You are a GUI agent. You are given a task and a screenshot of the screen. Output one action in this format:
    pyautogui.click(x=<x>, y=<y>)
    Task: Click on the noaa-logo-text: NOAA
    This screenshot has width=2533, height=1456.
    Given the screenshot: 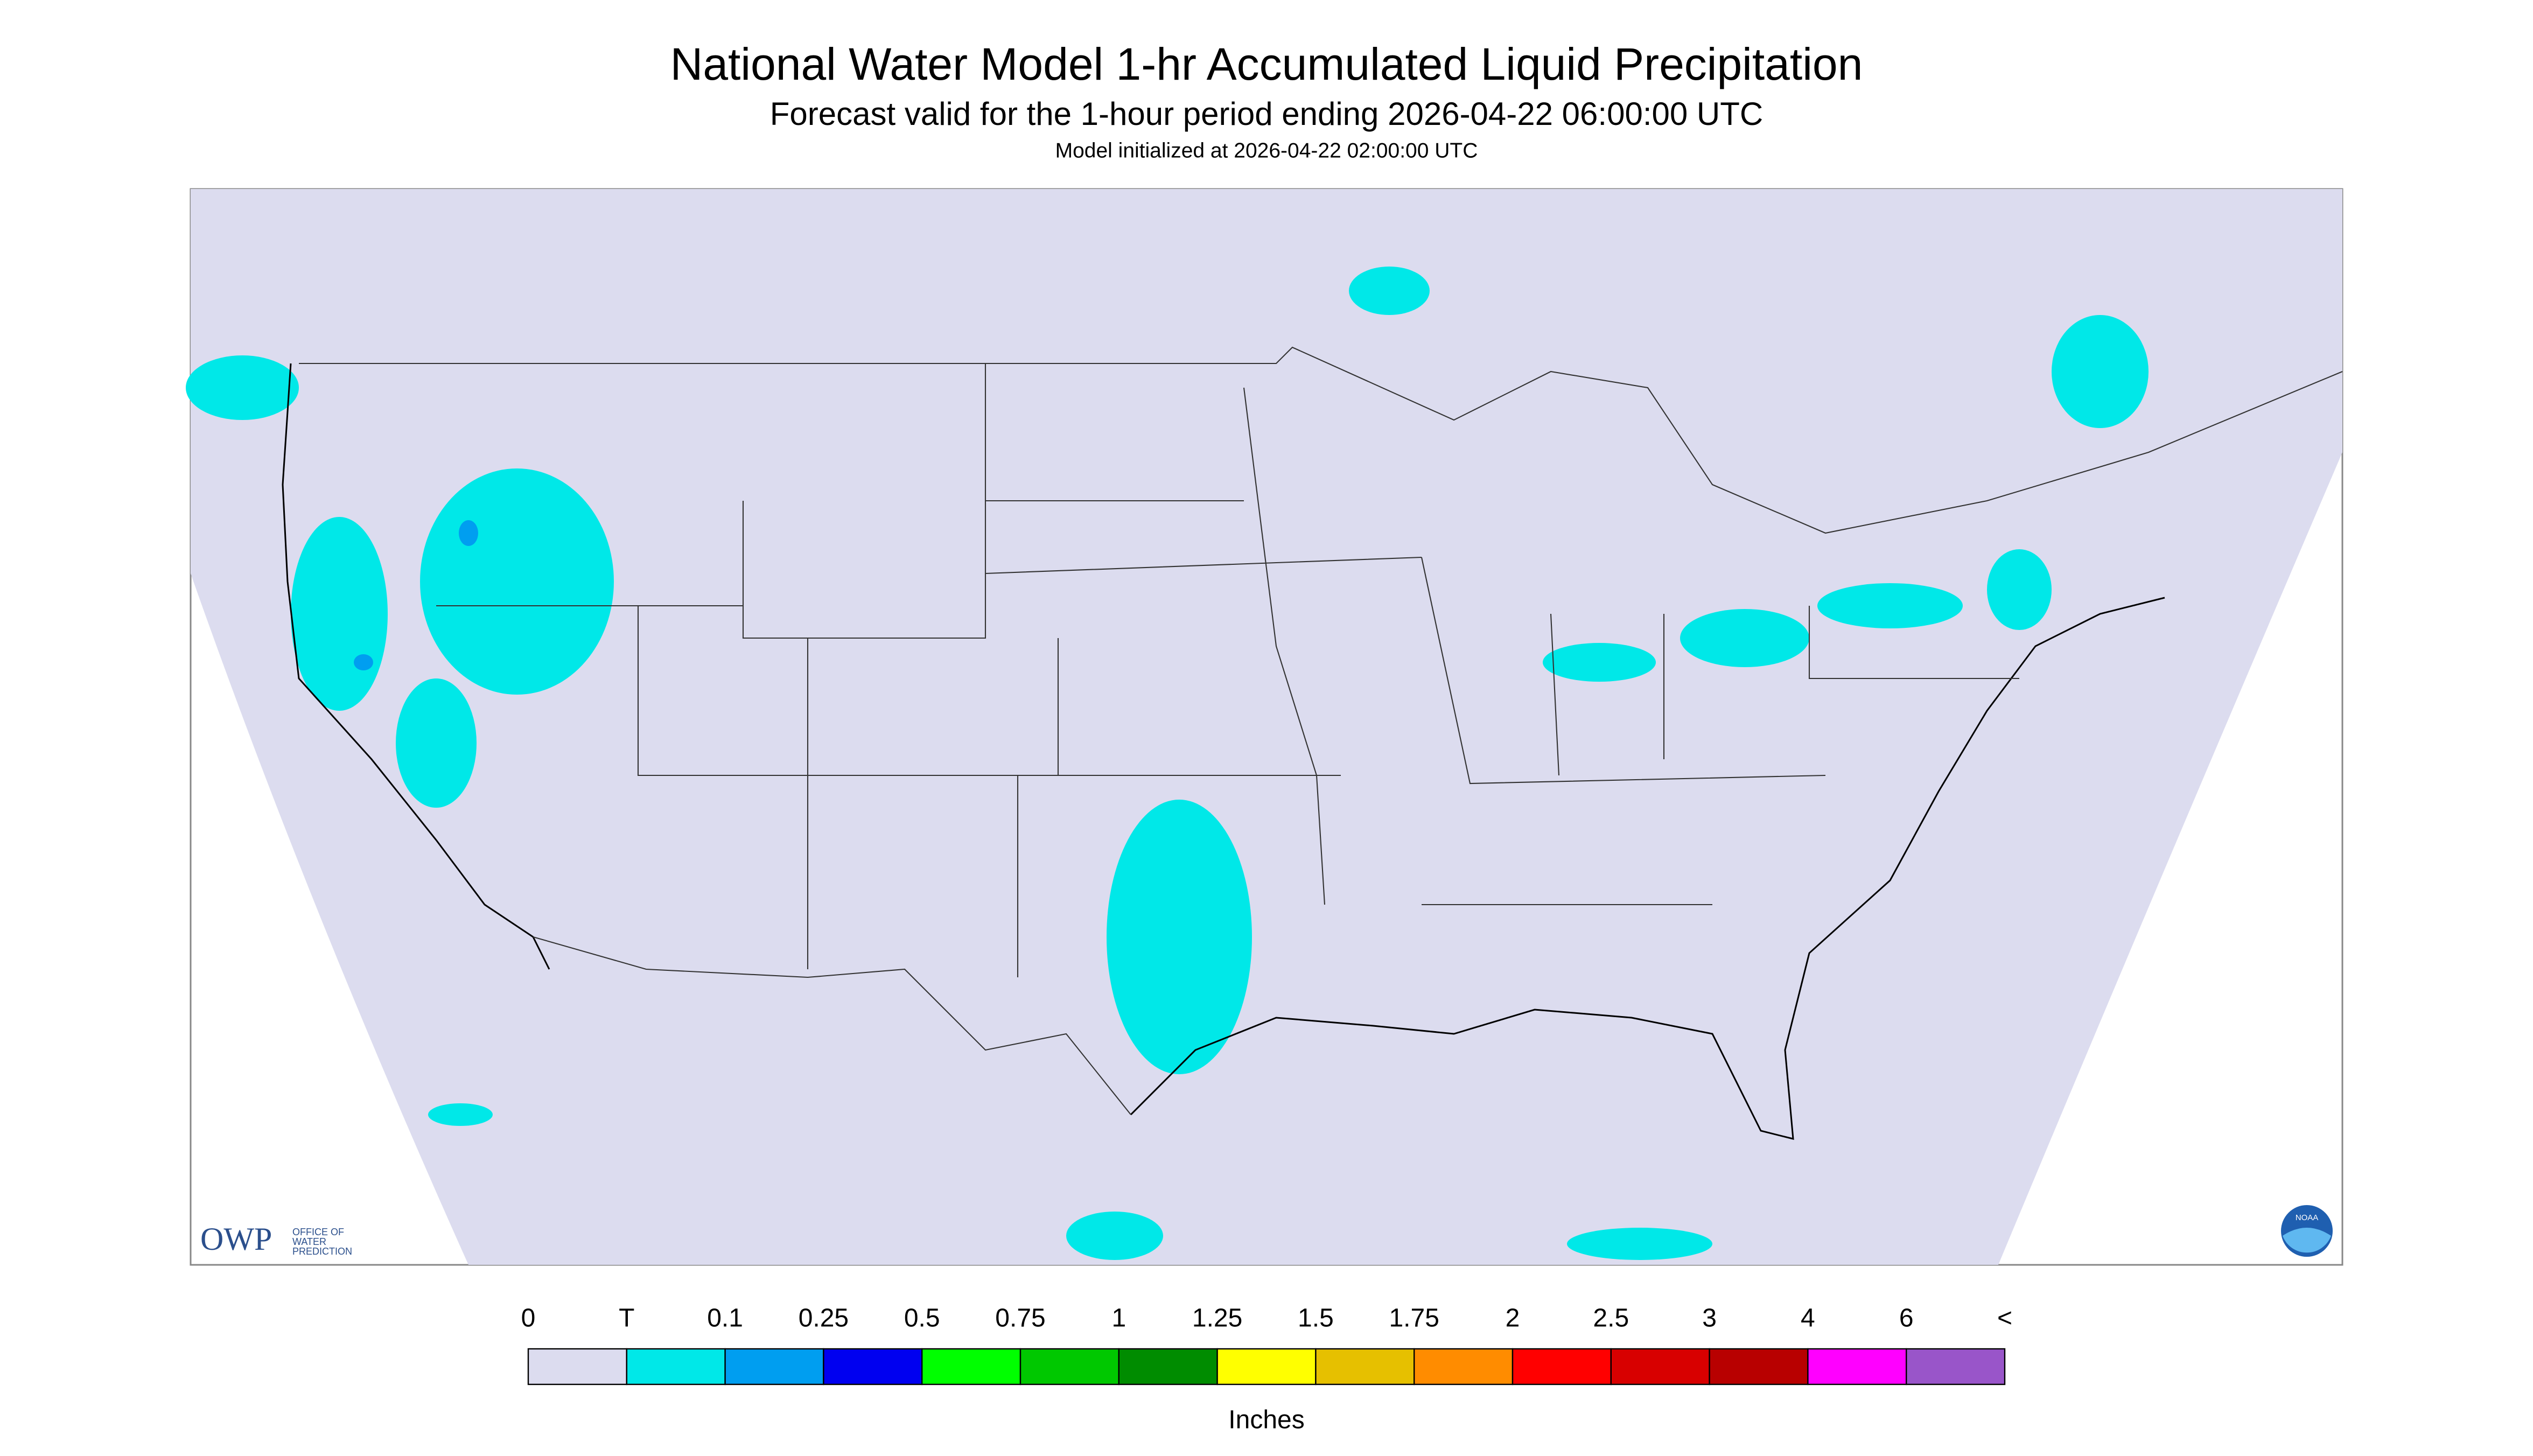 What is the action you would take?
    pyautogui.click(x=2307, y=1217)
    